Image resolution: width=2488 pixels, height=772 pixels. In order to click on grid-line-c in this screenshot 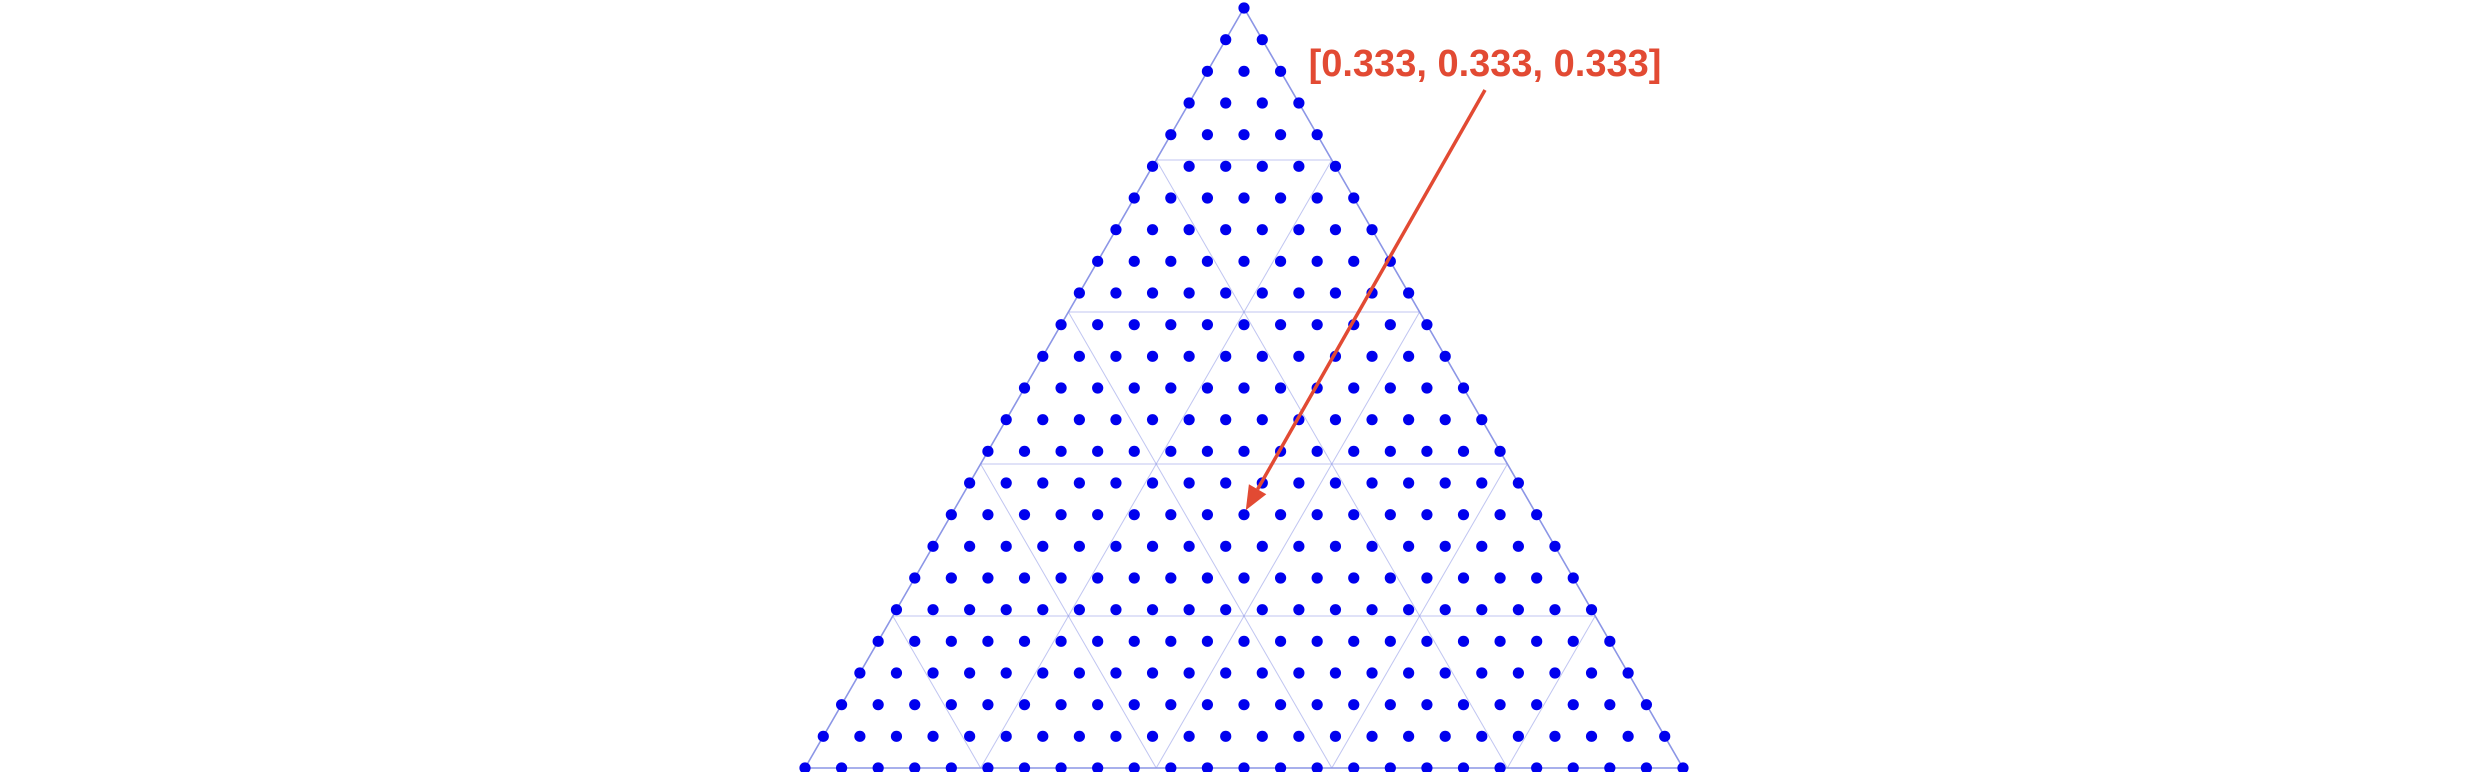, I will do `click(1419, 616)`.